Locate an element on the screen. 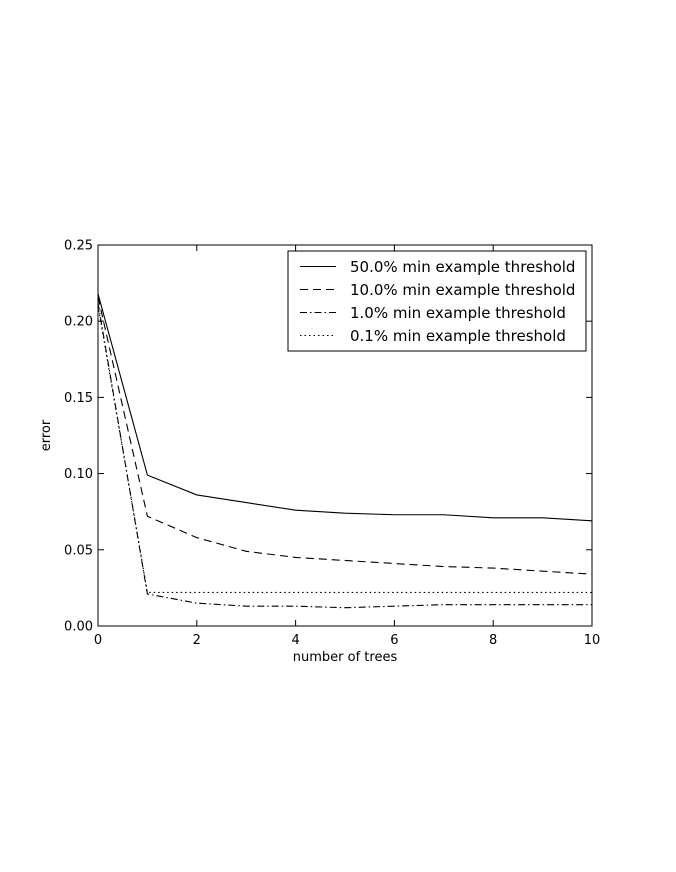  y-tick-label: 0.20 is located at coordinates (78, 322).